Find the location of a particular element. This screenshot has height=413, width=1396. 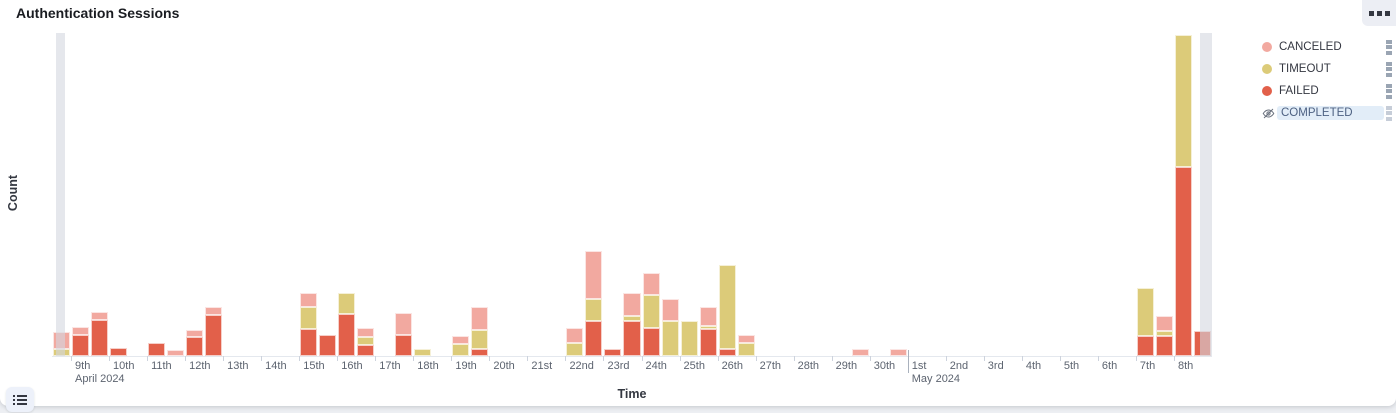

legend-toggle-button is located at coordinates (20, 399).